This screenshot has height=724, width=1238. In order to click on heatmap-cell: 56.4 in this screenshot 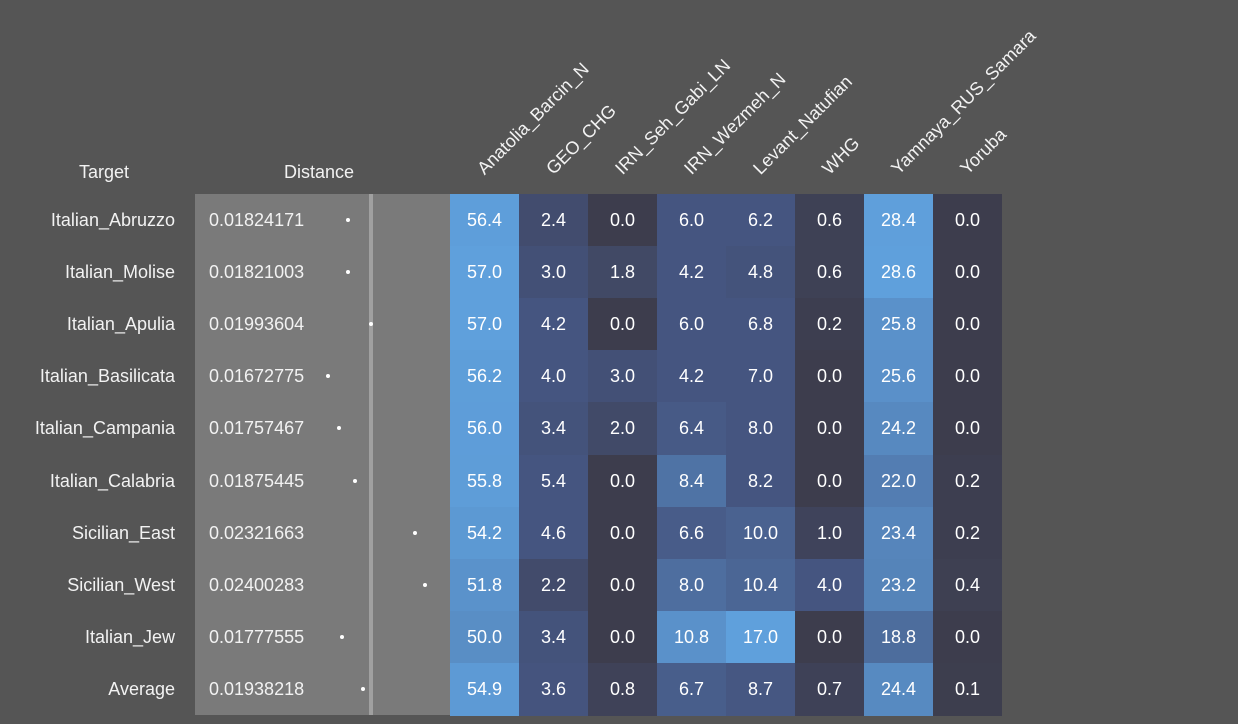, I will do `click(484, 220)`.